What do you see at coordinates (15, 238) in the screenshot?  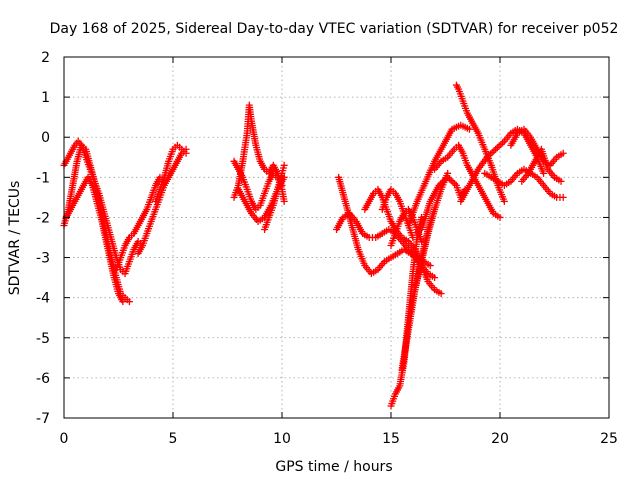 I see `y-axis-label: SDTVAR / TECUs` at bounding box center [15, 238].